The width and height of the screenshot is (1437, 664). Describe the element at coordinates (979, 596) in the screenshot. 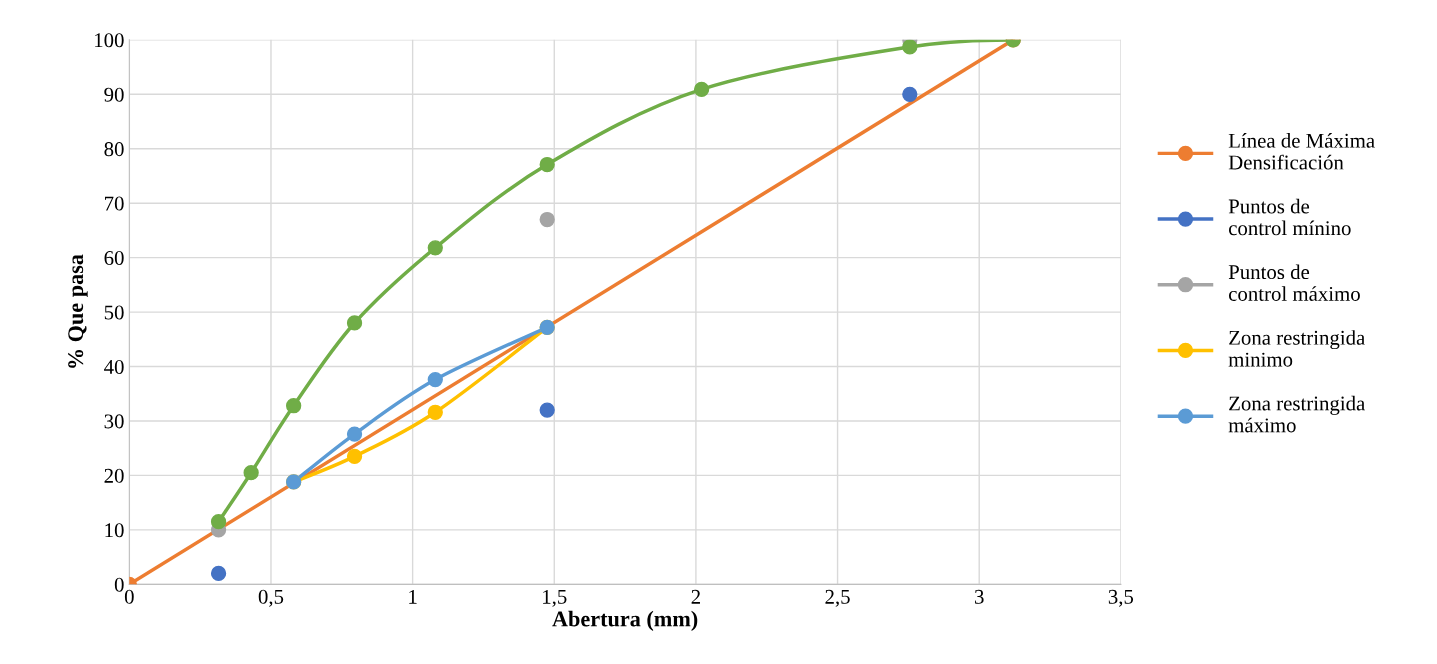

I see `x-tick-label: 3` at that location.